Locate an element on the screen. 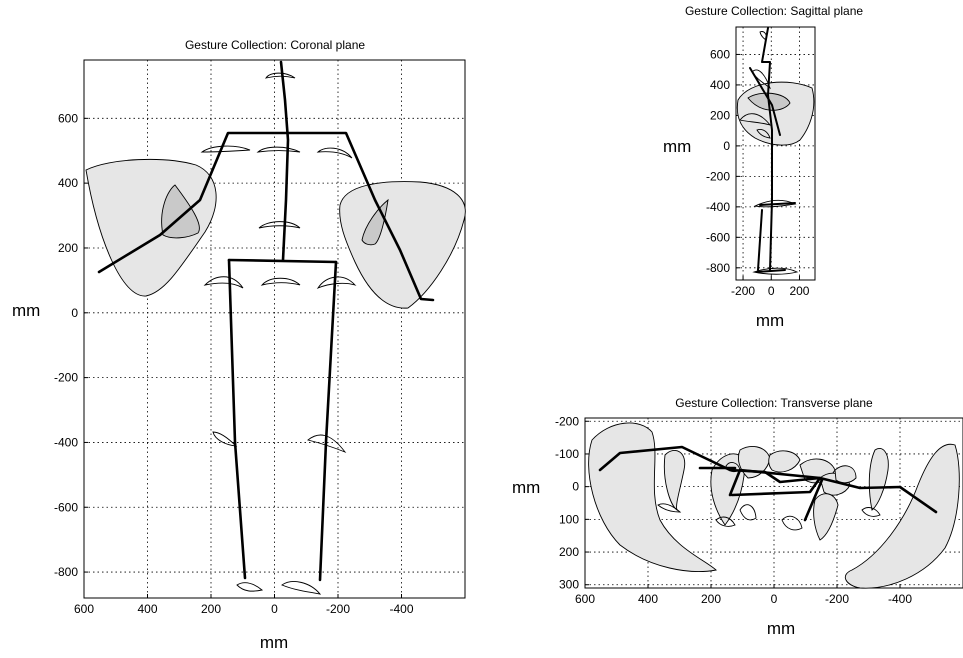  coronal-left-hand-volume is located at coordinates (151, 228).